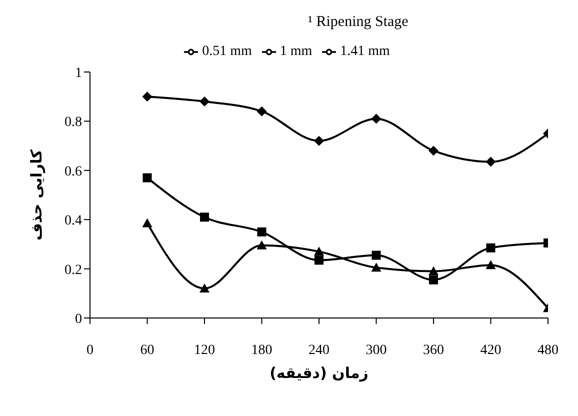 The image size is (578, 416). Describe the element at coordinates (491, 350) in the screenshot. I see `x-tick-label: 420` at that location.